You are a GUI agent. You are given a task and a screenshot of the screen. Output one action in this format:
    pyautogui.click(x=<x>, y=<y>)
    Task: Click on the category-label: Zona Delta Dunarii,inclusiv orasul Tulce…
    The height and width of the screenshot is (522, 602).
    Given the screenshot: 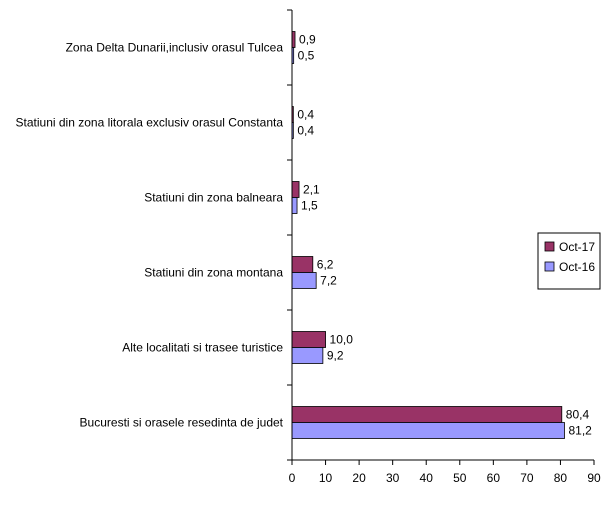 What is the action you would take?
    pyautogui.click(x=175, y=48)
    